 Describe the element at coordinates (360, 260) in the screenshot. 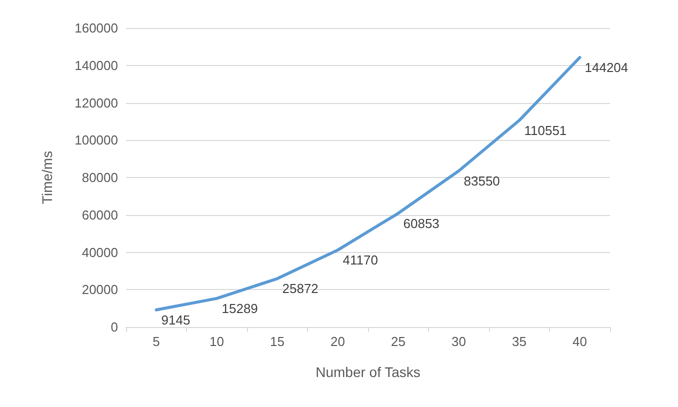

I see `data-label: 41170` at that location.